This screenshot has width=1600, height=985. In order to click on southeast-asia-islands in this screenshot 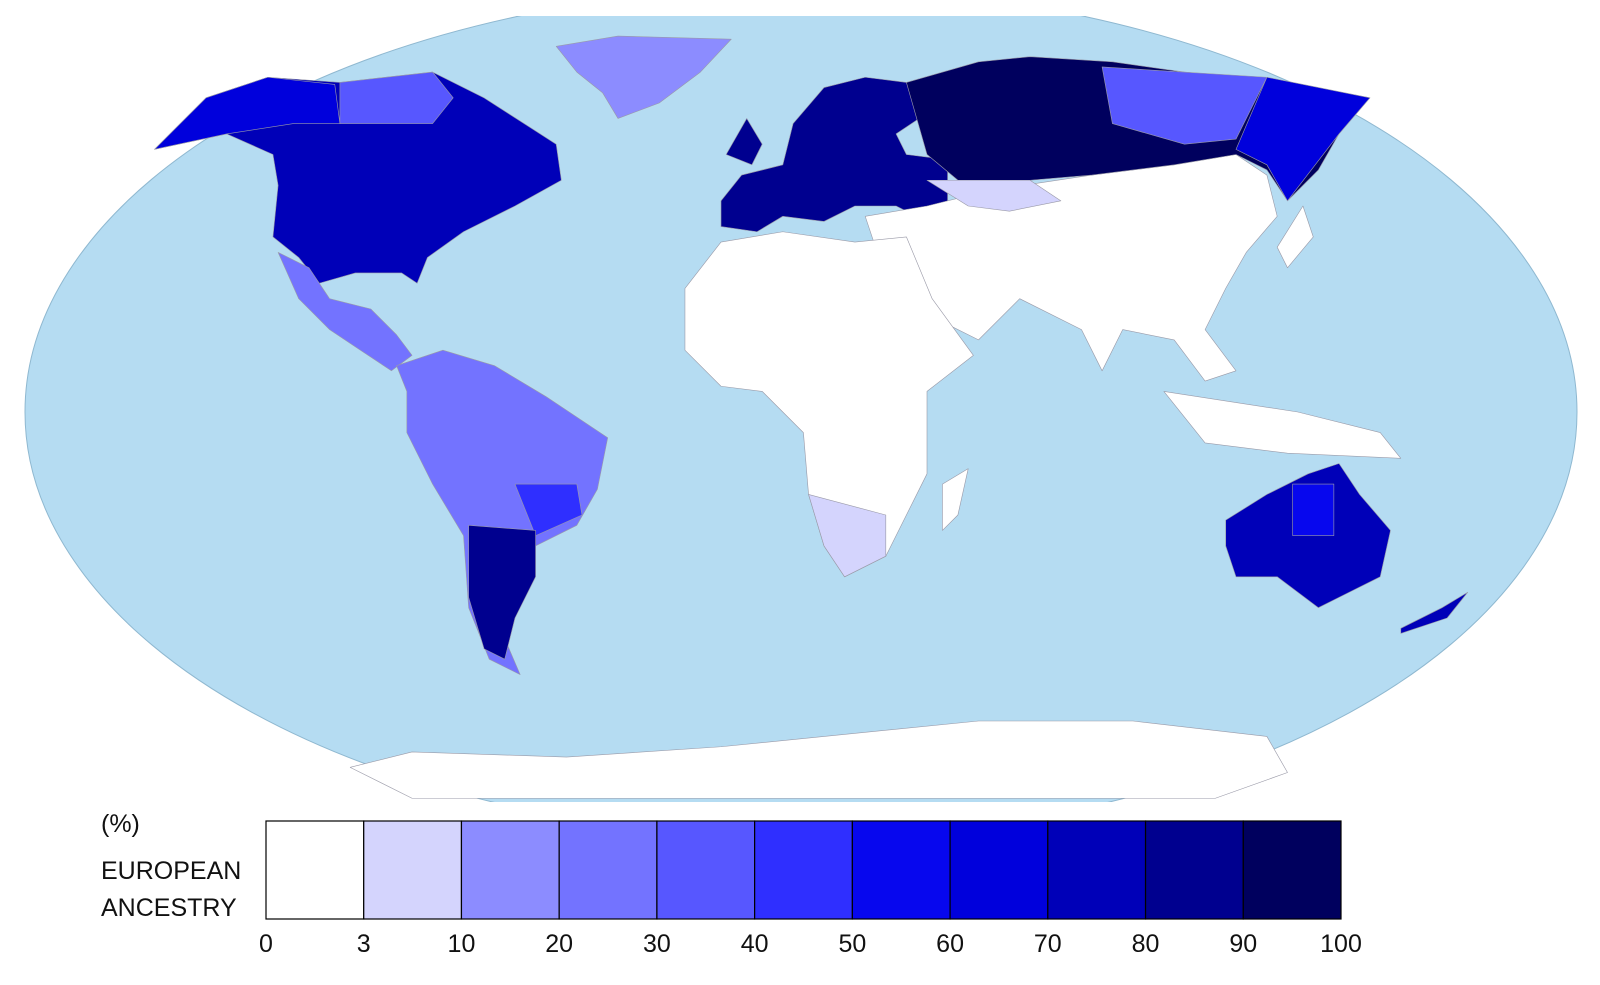, I will do `click(1282, 425)`.